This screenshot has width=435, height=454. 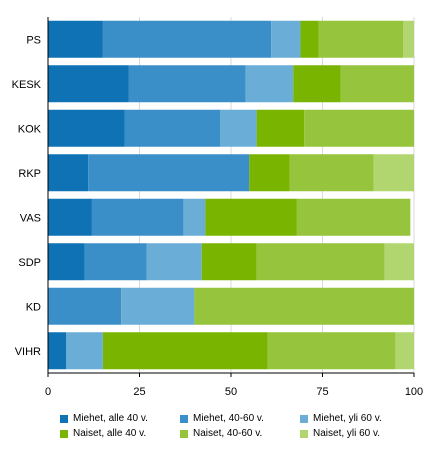 I want to click on x-tick-label: 75, so click(x=322, y=392).